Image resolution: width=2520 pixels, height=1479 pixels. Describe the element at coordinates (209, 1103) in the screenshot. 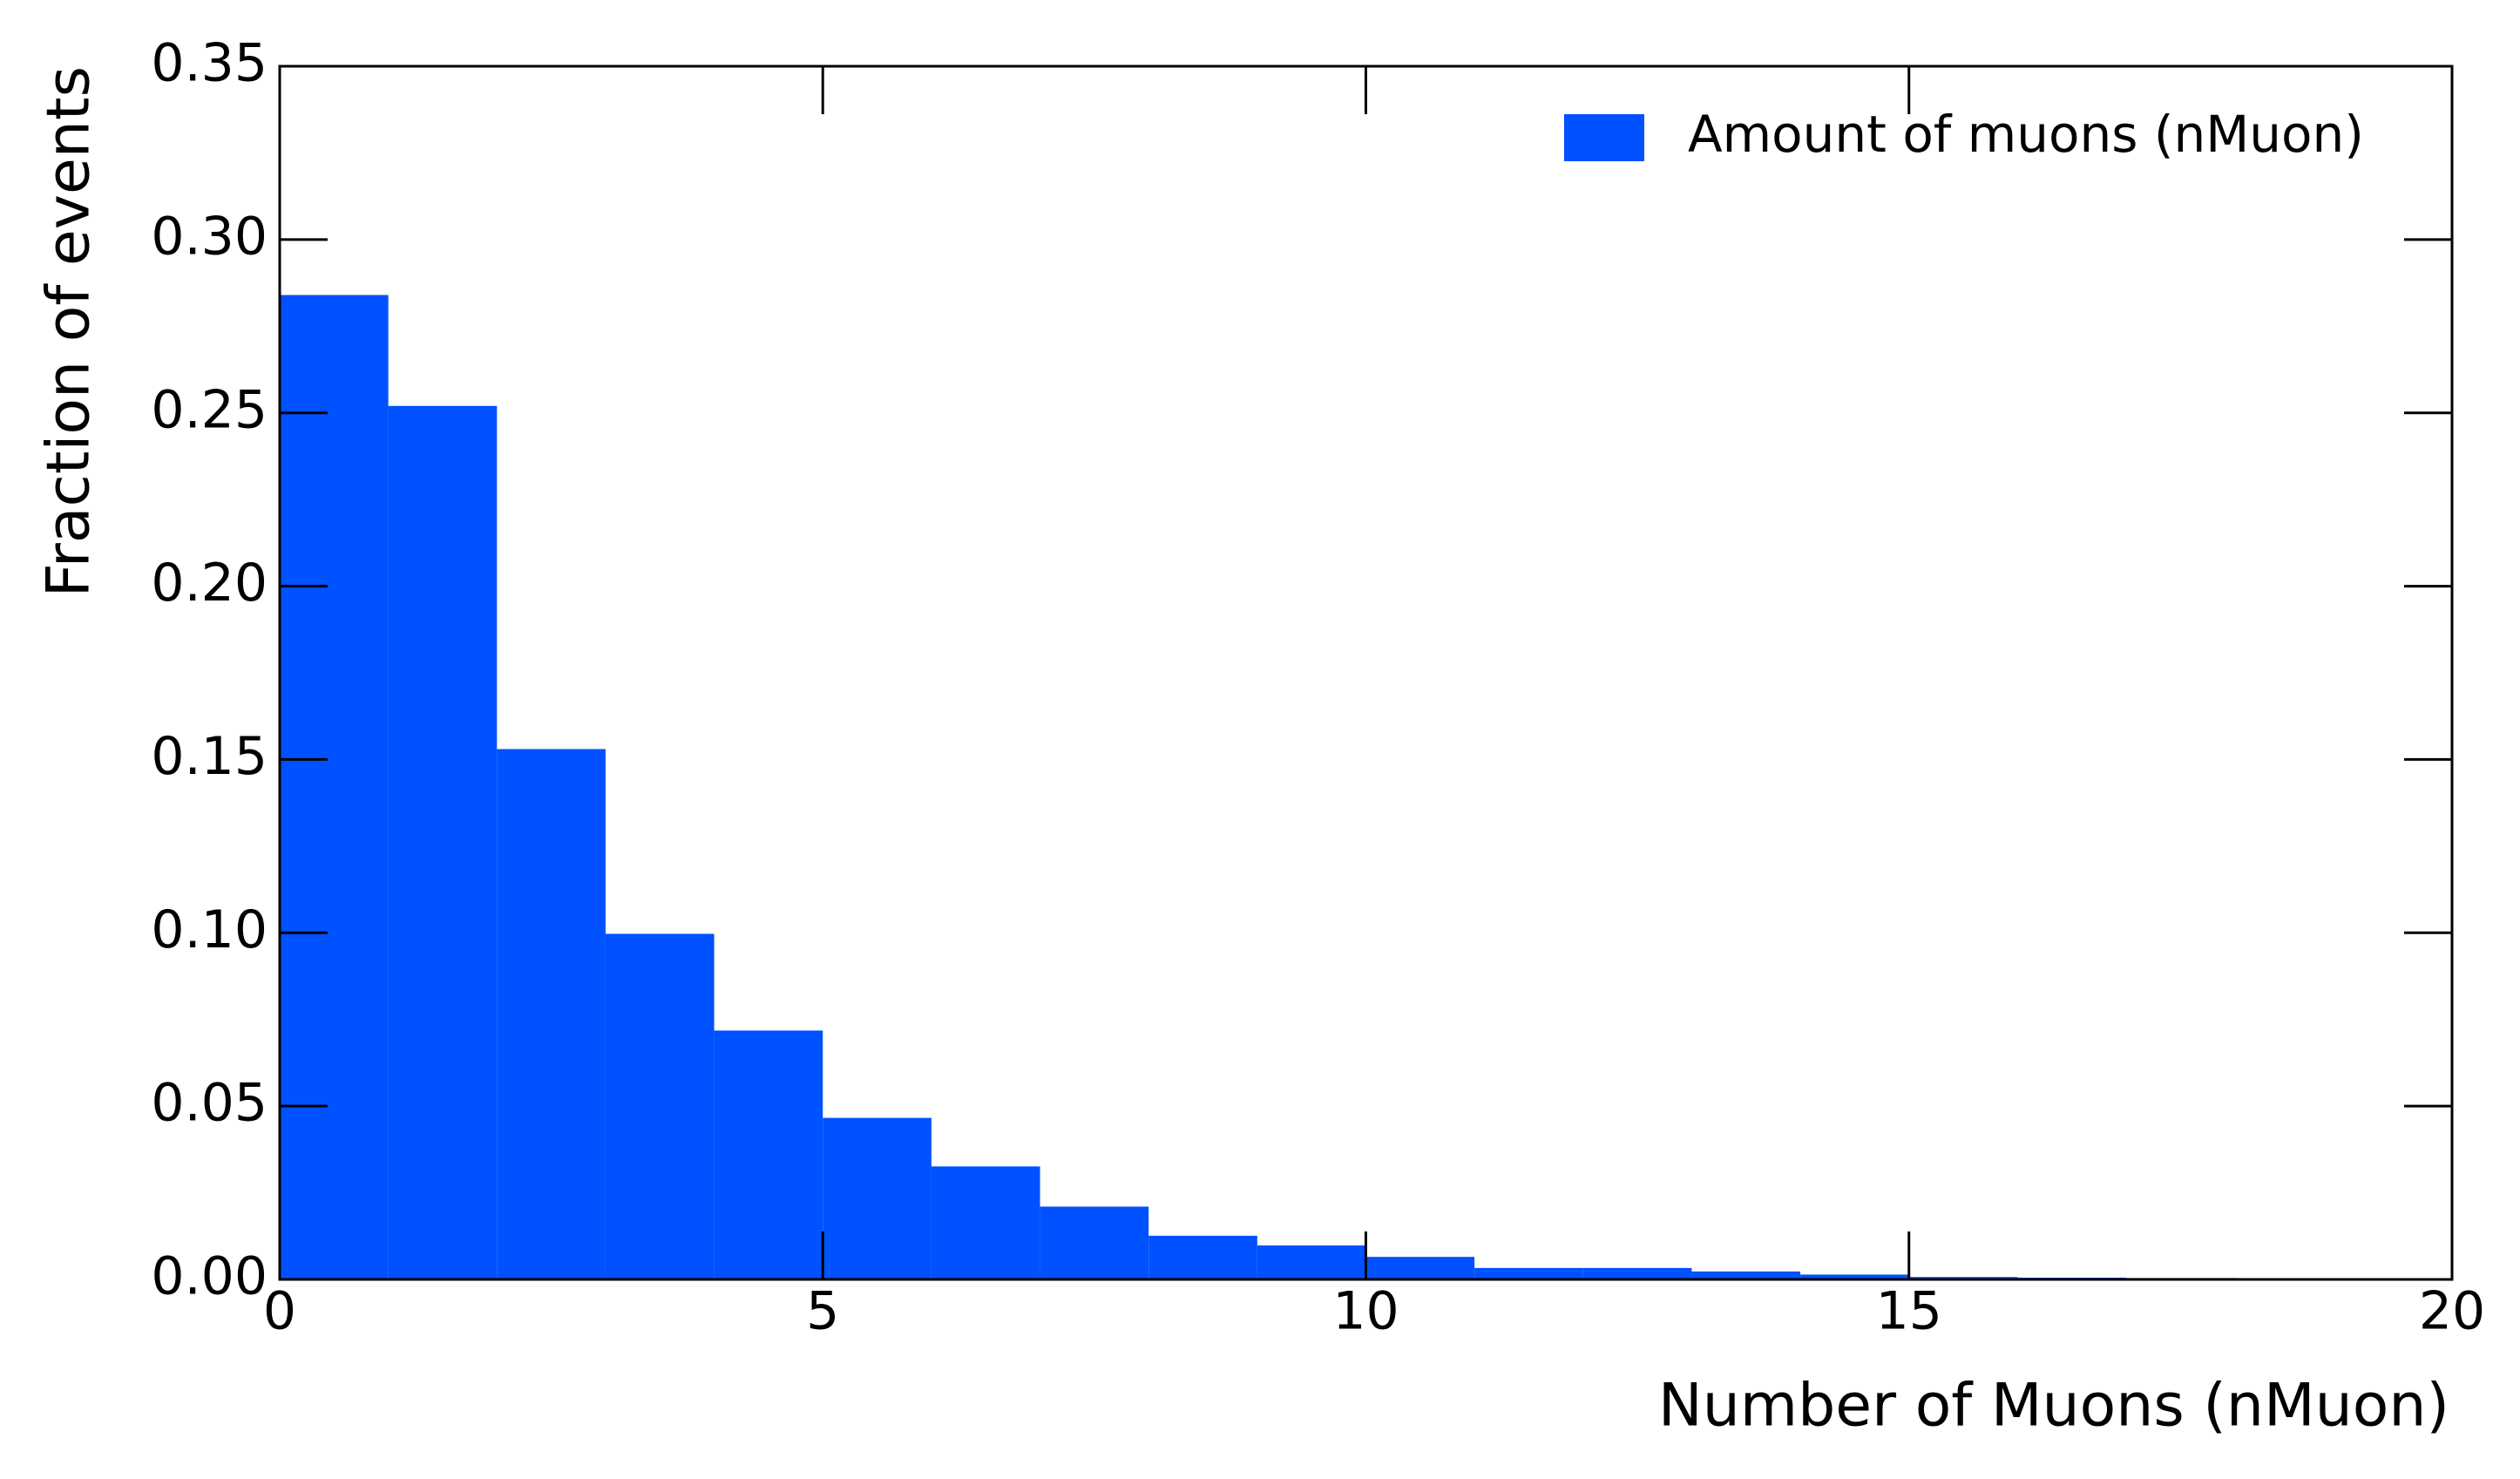

I see `y-tick-label: 0.05` at that location.